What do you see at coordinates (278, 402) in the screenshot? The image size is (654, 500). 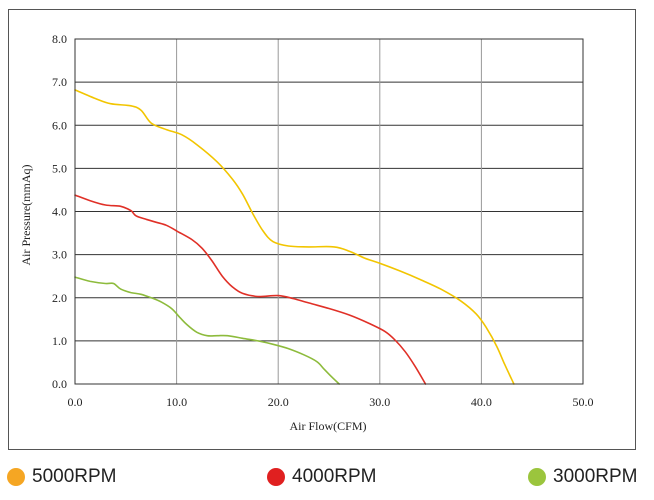 I see `x-tick-label: 20.0` at bounding box center [278, 402].